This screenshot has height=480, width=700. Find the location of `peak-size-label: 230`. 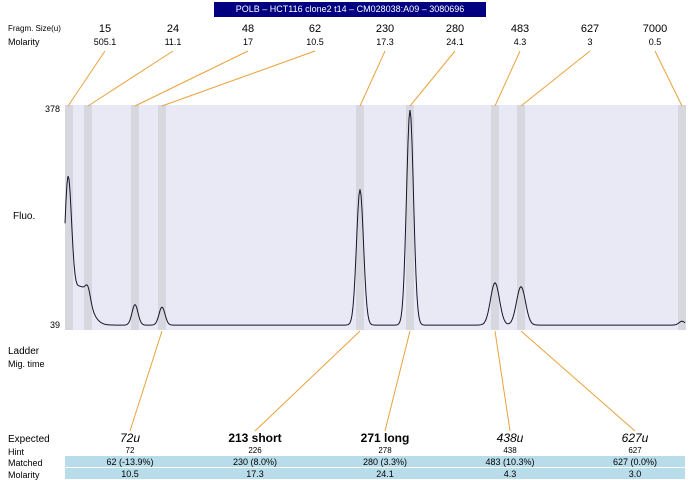

peak-size-label: 230 is located at coordinates (385, 29).